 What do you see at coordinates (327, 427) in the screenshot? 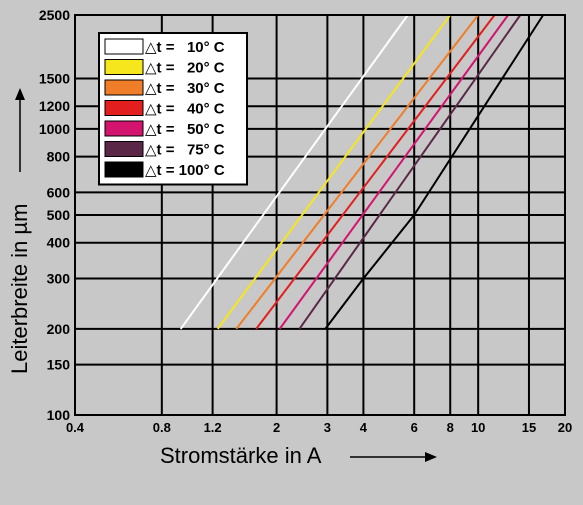
I see `x-tick-label: 3` at bounding box center [327, 427].